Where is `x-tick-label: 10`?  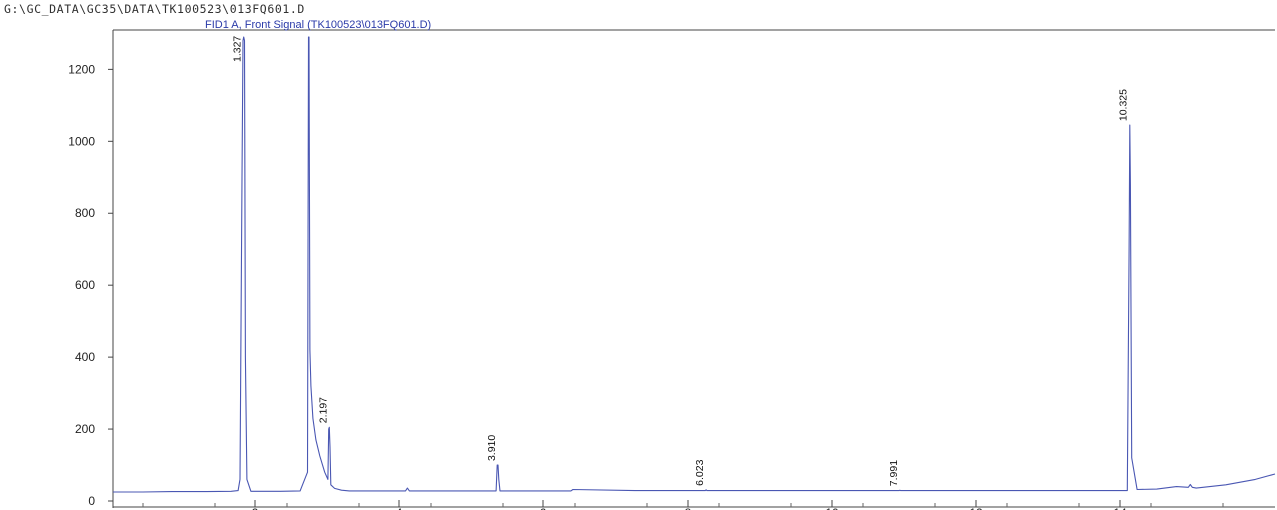
x-tick-label: 10 is located at coordinates (832, 508).